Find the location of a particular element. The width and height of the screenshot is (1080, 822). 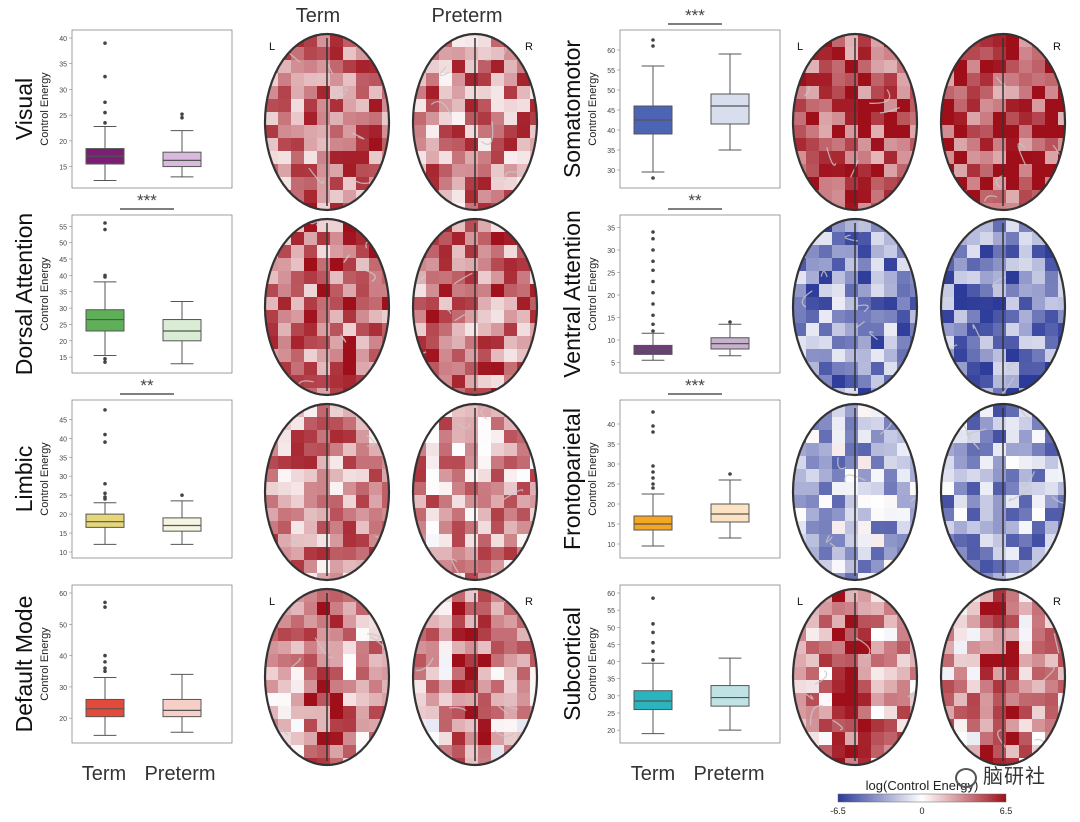

y-tick-label: 40 is located at coordinates (63, 439).